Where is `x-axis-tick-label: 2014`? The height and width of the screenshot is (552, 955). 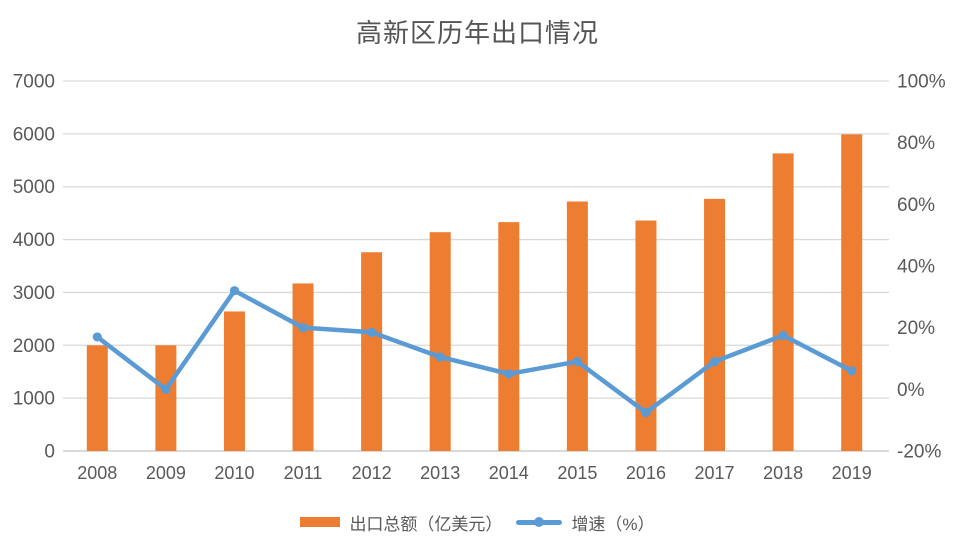
x-axis-tick-label: 2014 is located at coordinates (509, 473).